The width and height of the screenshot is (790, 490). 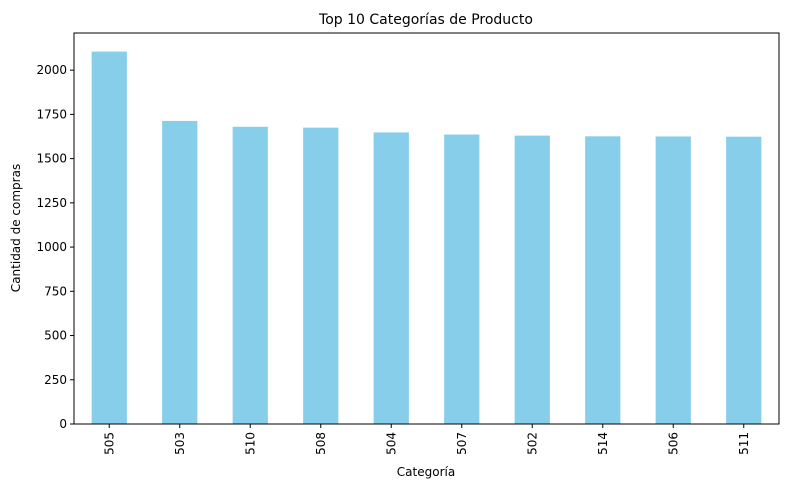 I want to click on x-tick-label-505: 505, so click(x=109, y=443).